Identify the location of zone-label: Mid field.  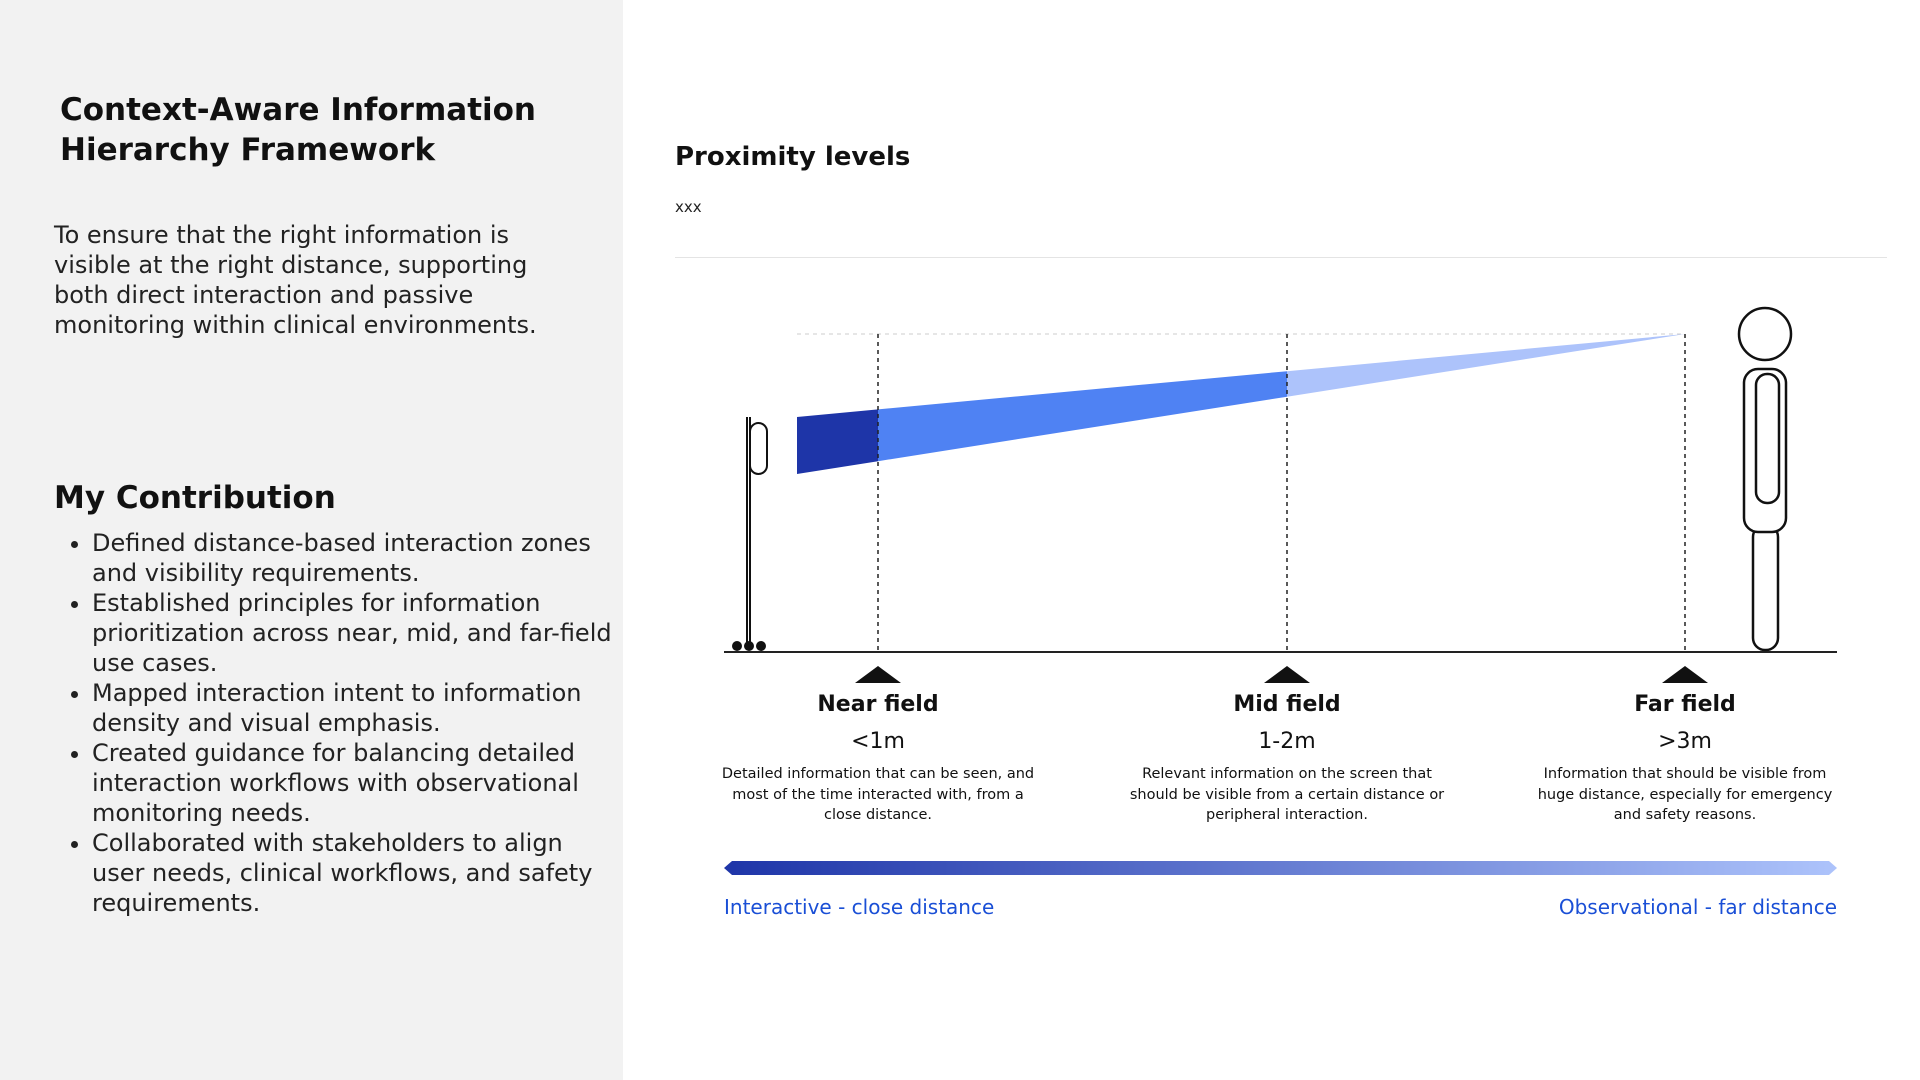
(1287, 704).